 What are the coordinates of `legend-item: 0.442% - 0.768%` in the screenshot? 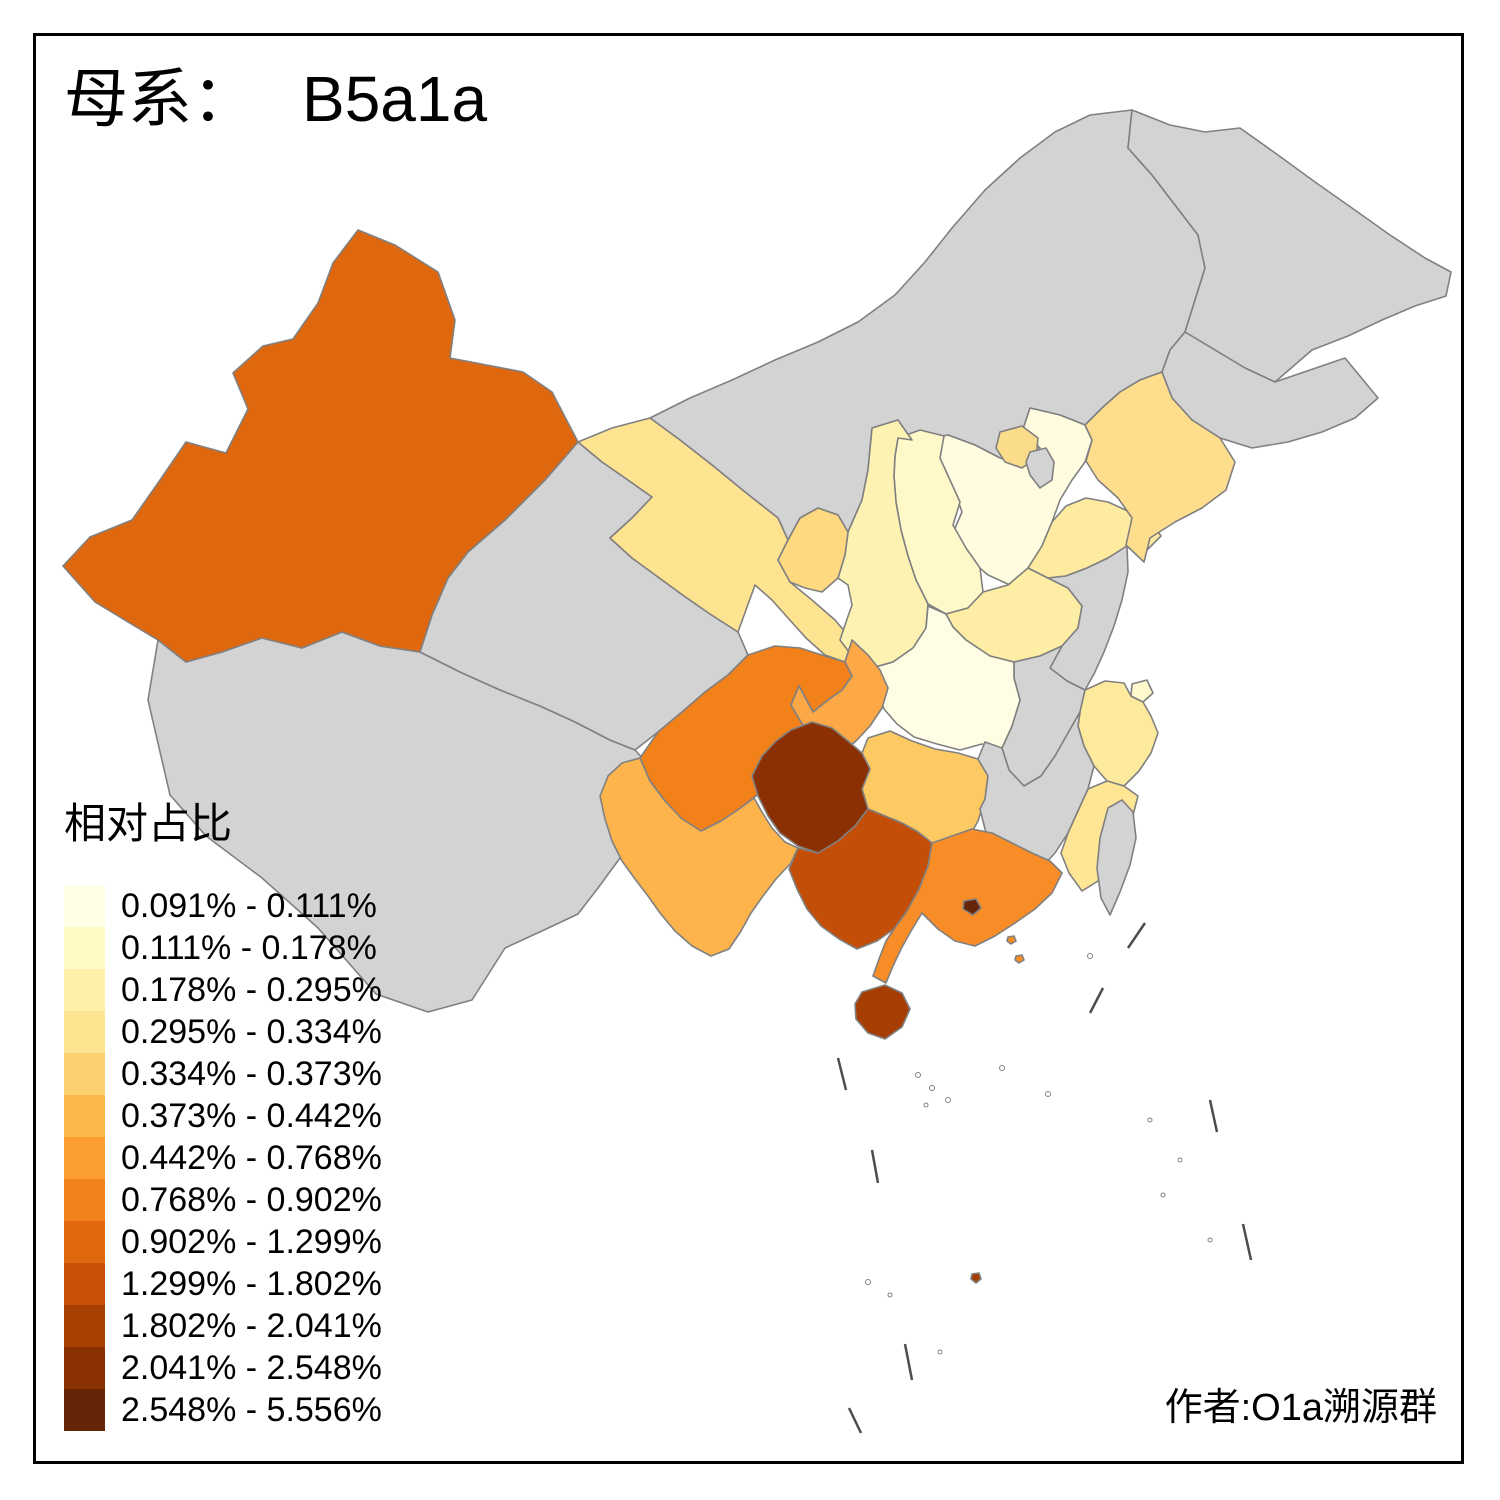 It's located at (223, 1158).